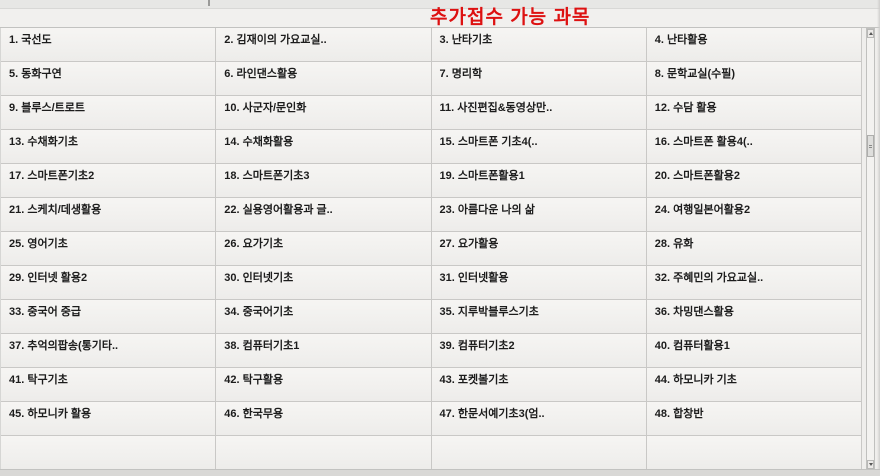 The height and width of the screenshot is (476, 880). I want to click on course-number: 36., so click(662, 312).